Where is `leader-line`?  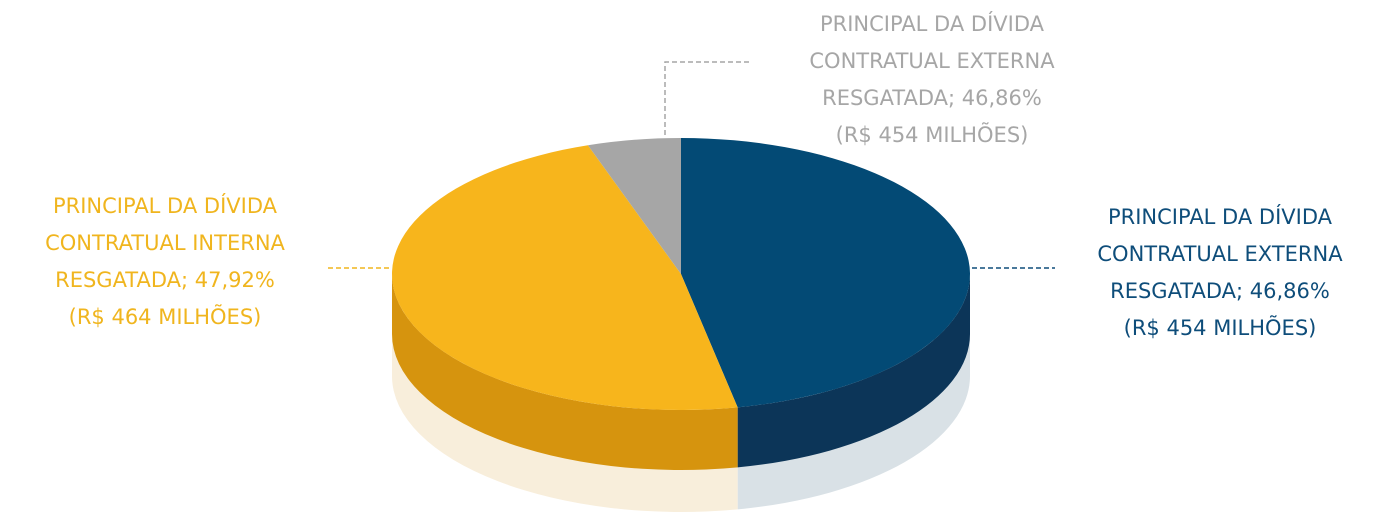
leader-line is located at coordinates (707, 98).